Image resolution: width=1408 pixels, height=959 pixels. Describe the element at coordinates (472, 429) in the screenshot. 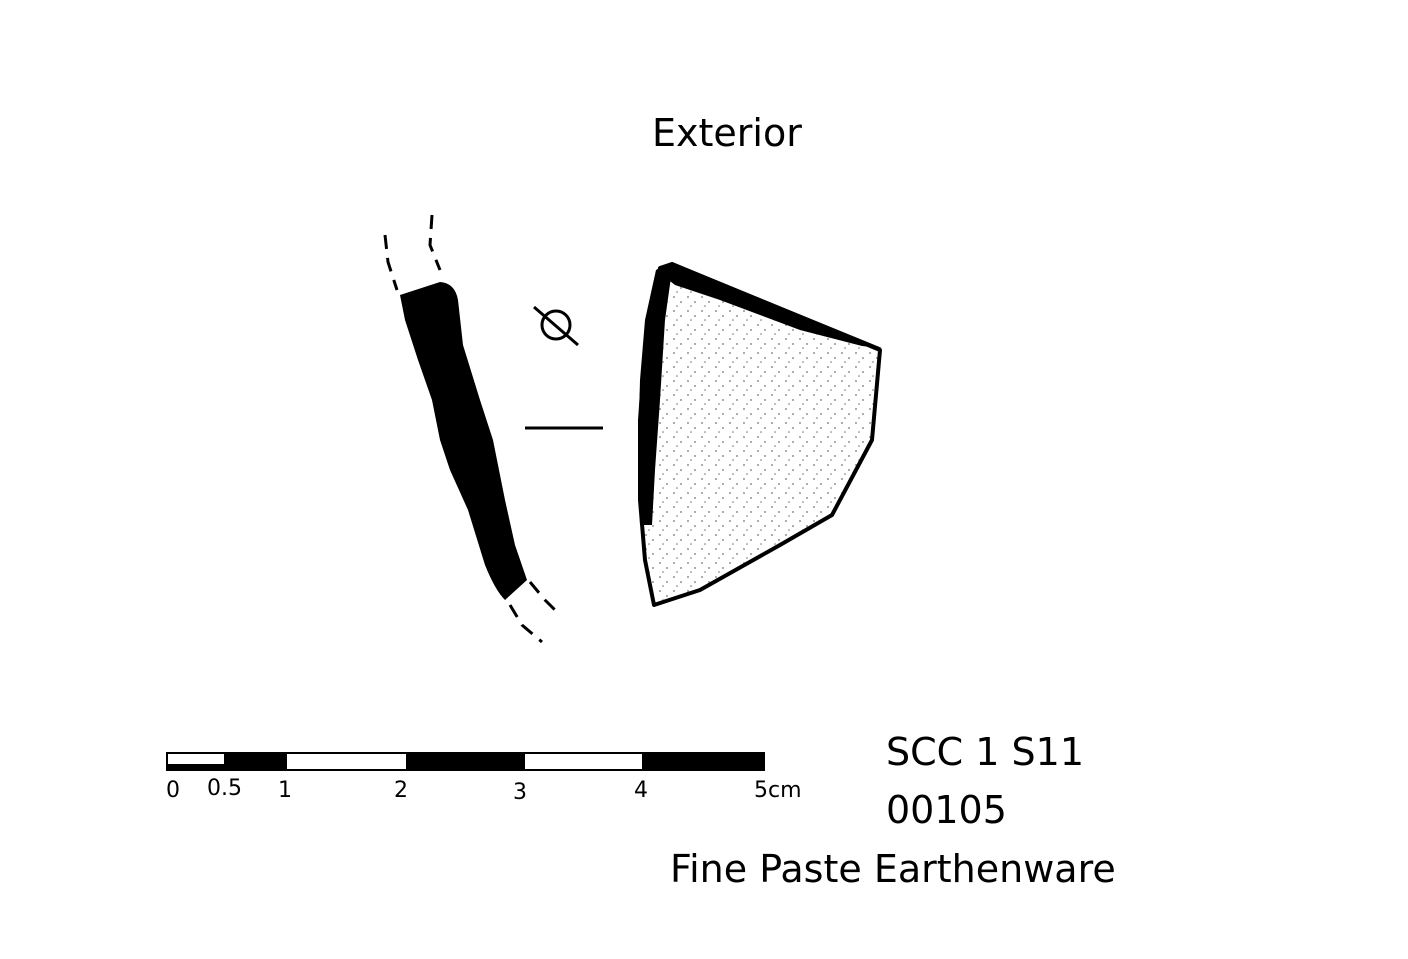

I see `profile-section` at that location.